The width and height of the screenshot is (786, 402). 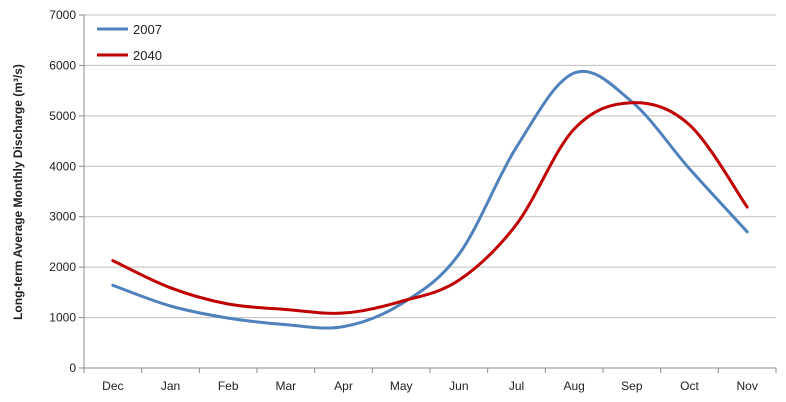 What do you see at coordinates (689, 386) in the screenshot?
I see `x-tick-label: Oct` at bounding box center [689, 386].